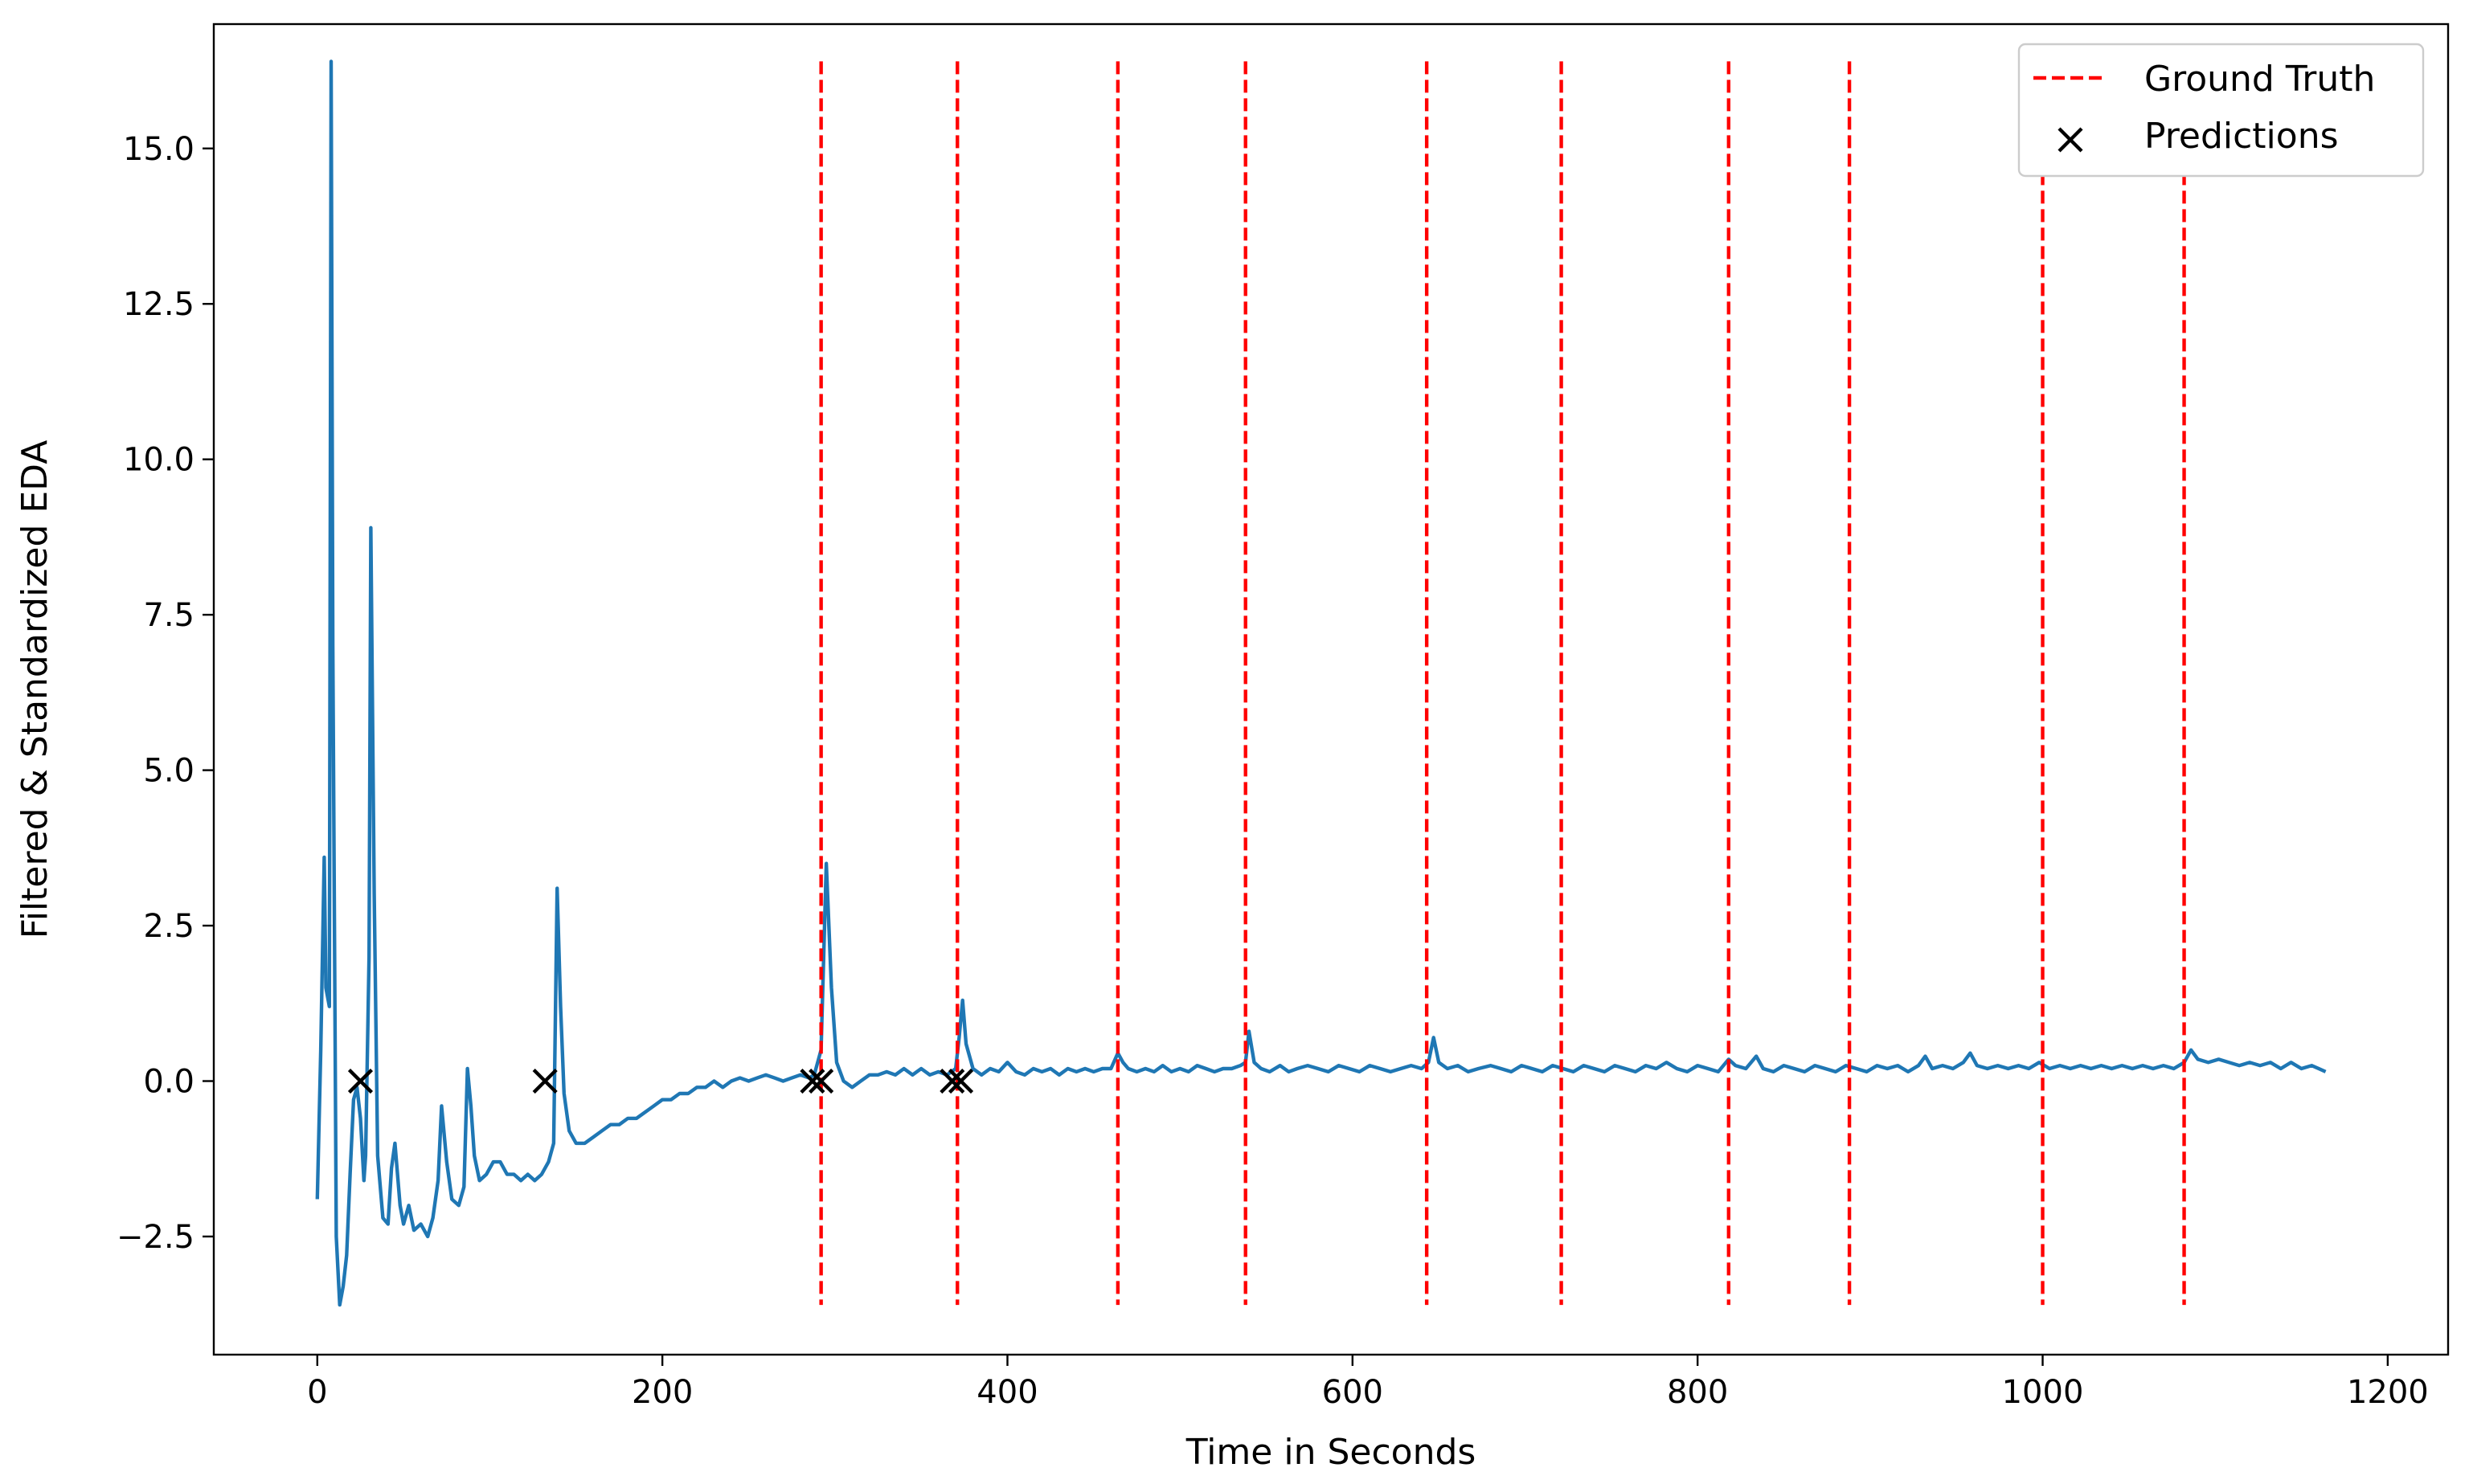 This screenshot has width=2469, height=1484. What do you see at coordinates (2070, 140) in the screenshot?
I see `legend-predictions-marker` at bounding box center [2070, 140].